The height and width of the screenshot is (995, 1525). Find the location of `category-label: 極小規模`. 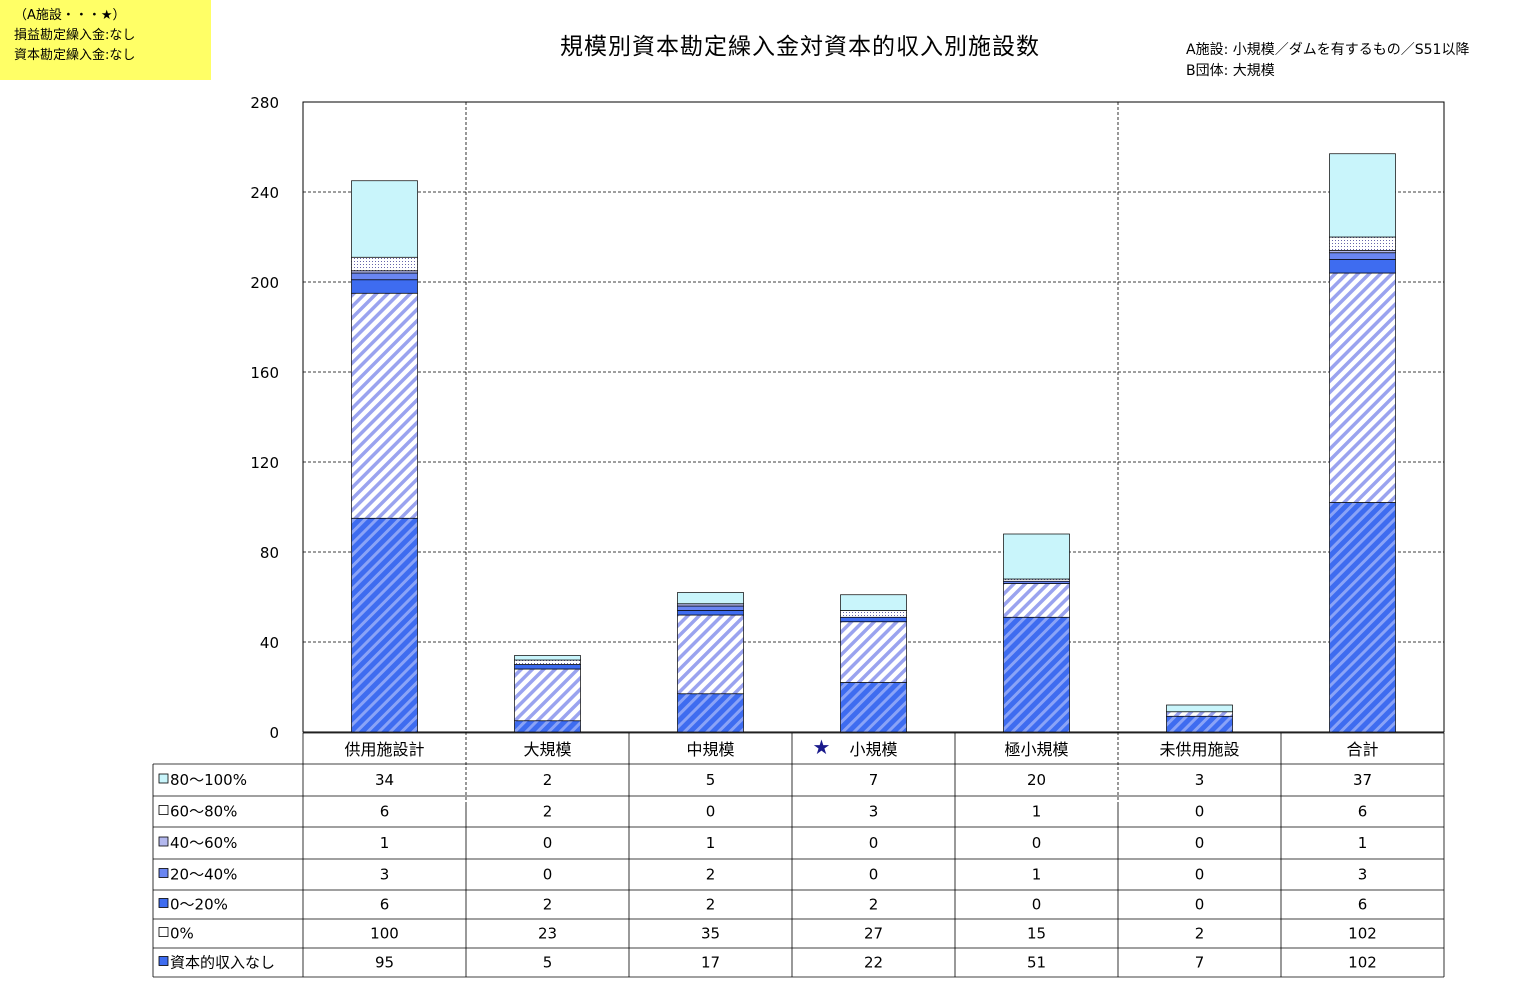

category-label: 極小規模 is located at coordinates (1036, 749).